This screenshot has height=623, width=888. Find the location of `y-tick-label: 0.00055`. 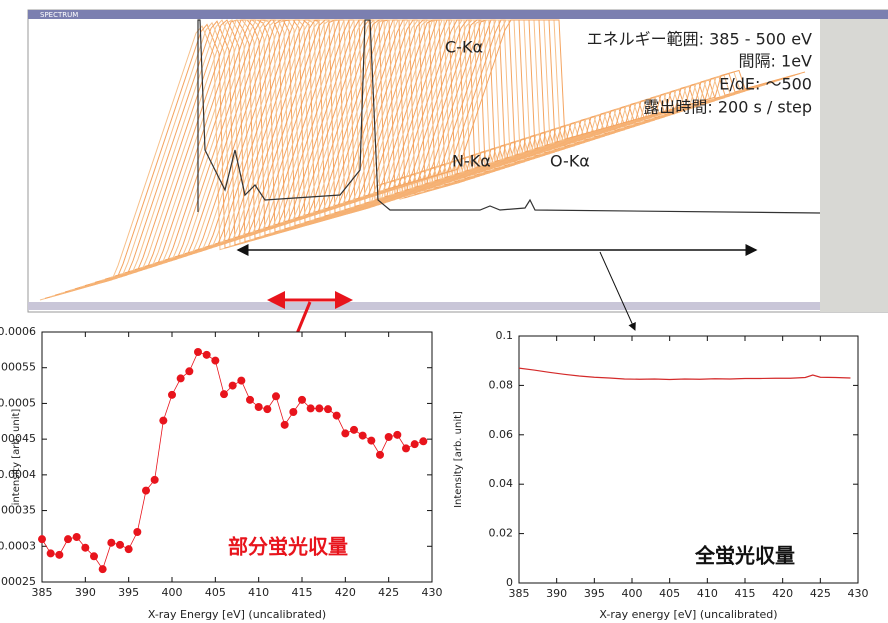

y-tick-label: 0.00055 is located at coordinates (18, 367).